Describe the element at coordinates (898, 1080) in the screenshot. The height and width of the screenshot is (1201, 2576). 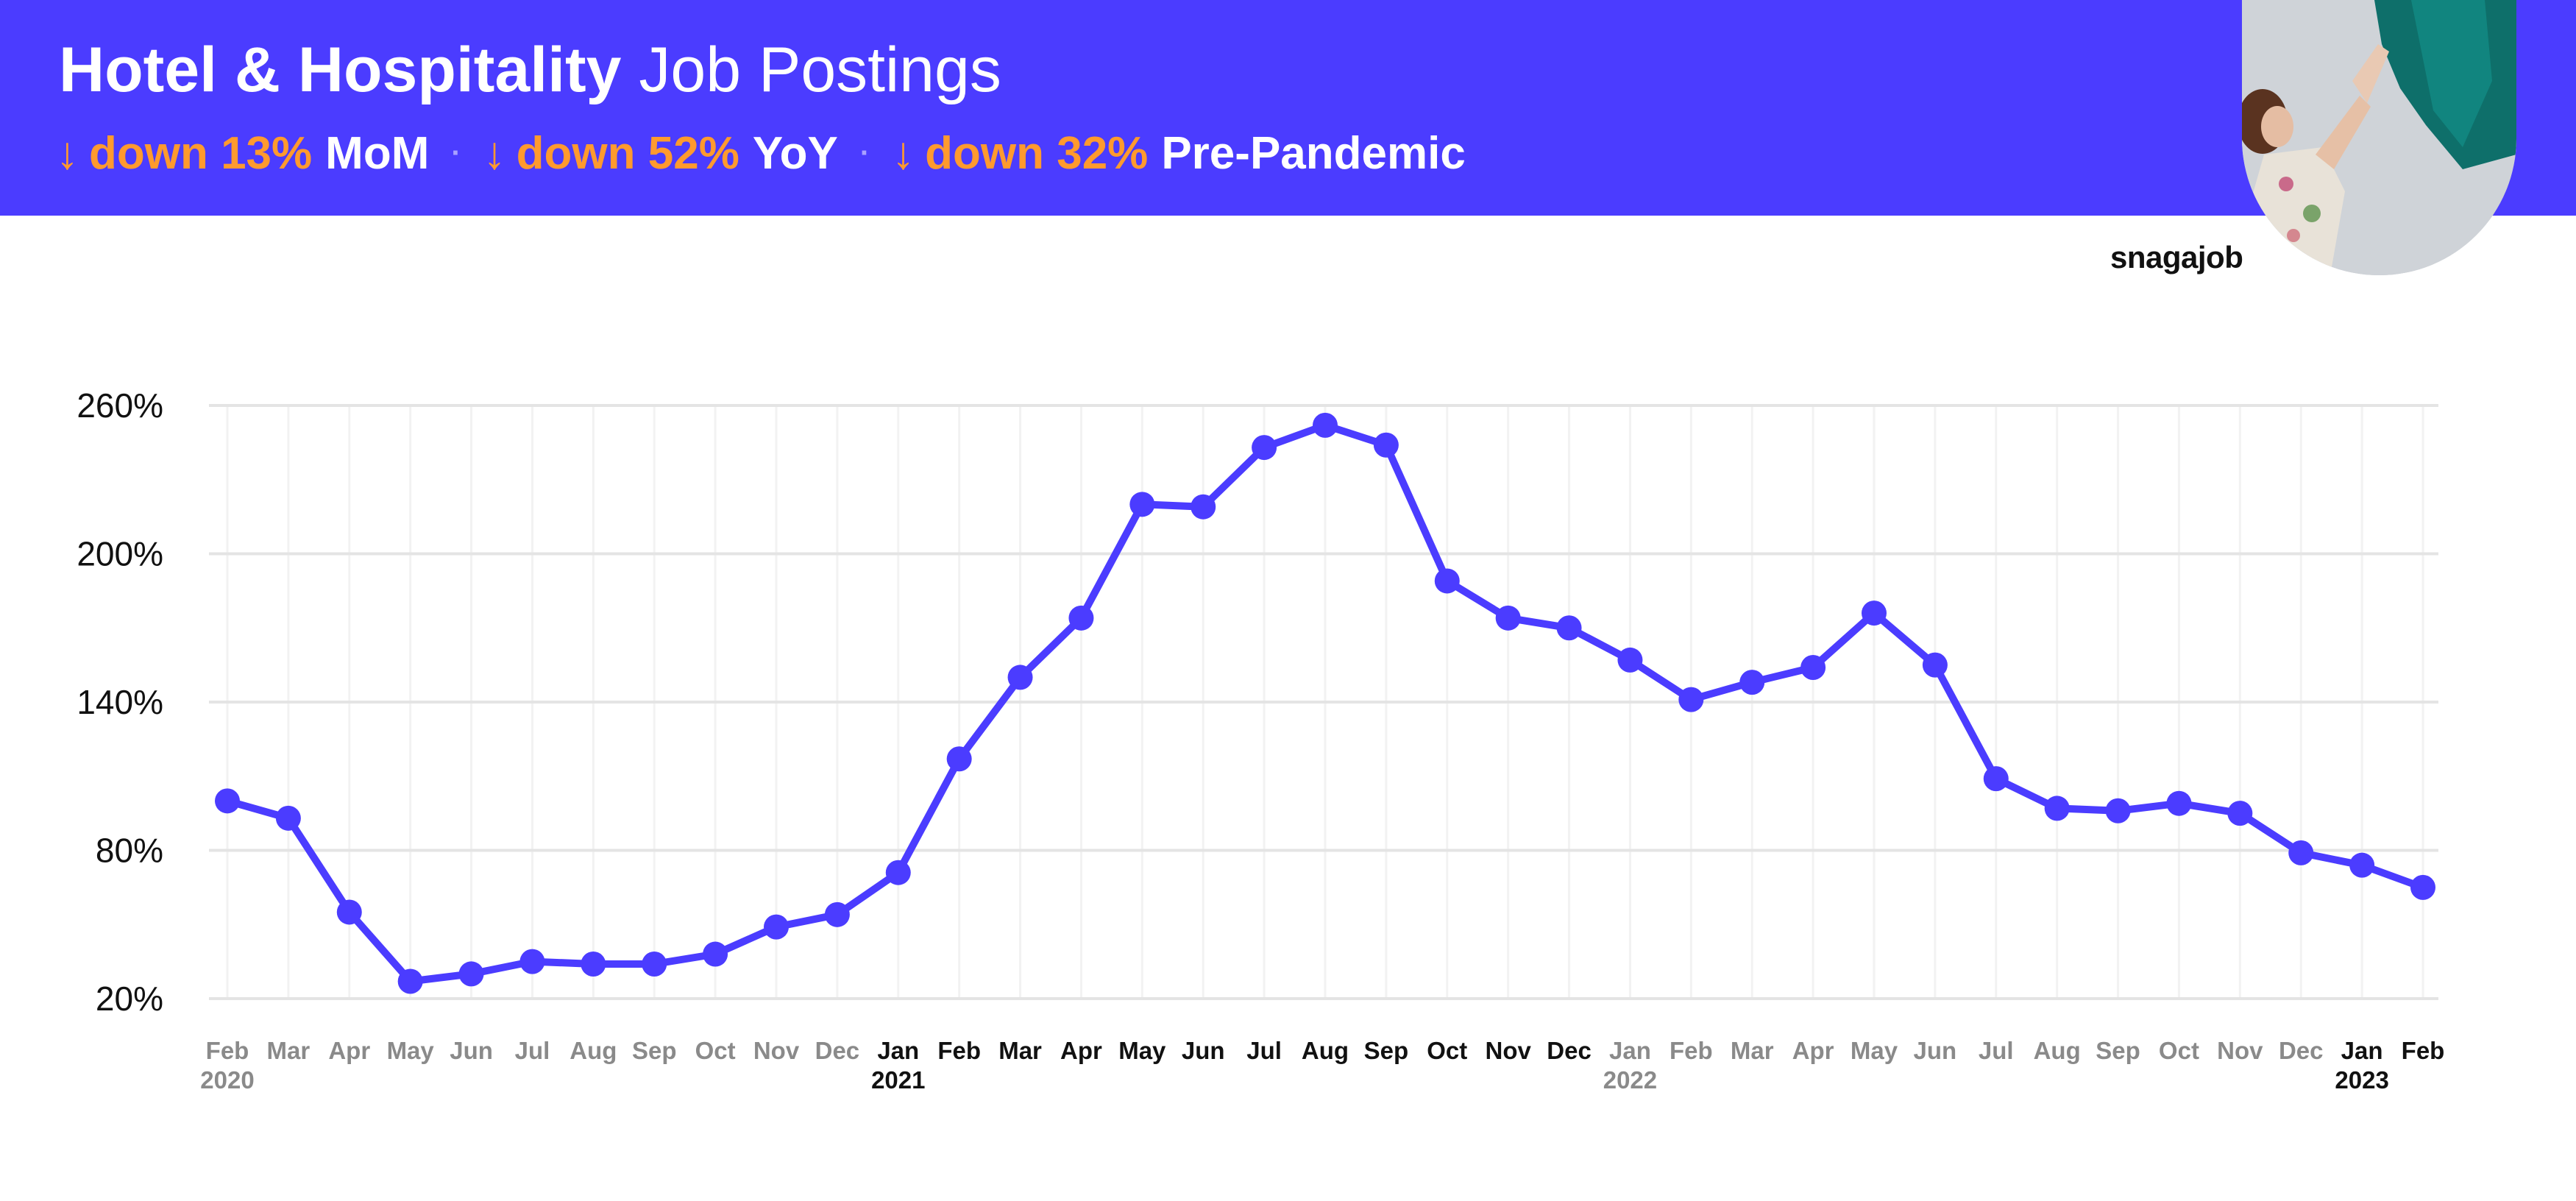
I see `x-year-label: 2021` at that location.